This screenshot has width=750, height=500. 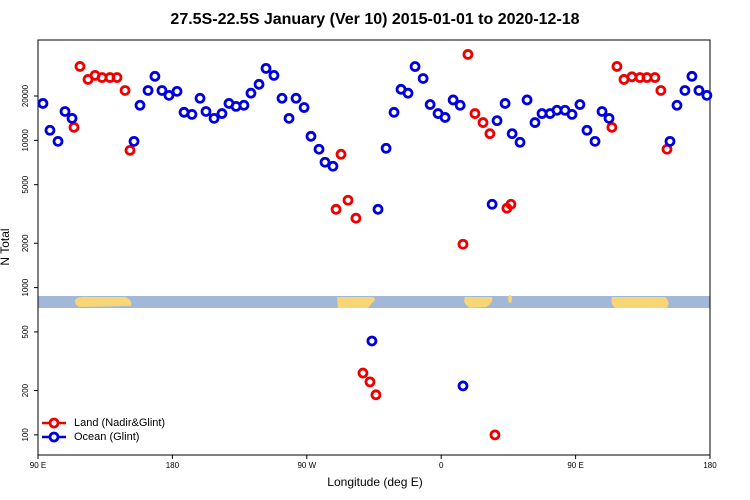 What do you see at coordinates (6, 246) in the screenshot?
I see `y-axis-label: N Total` at bounding box center [6, 246].